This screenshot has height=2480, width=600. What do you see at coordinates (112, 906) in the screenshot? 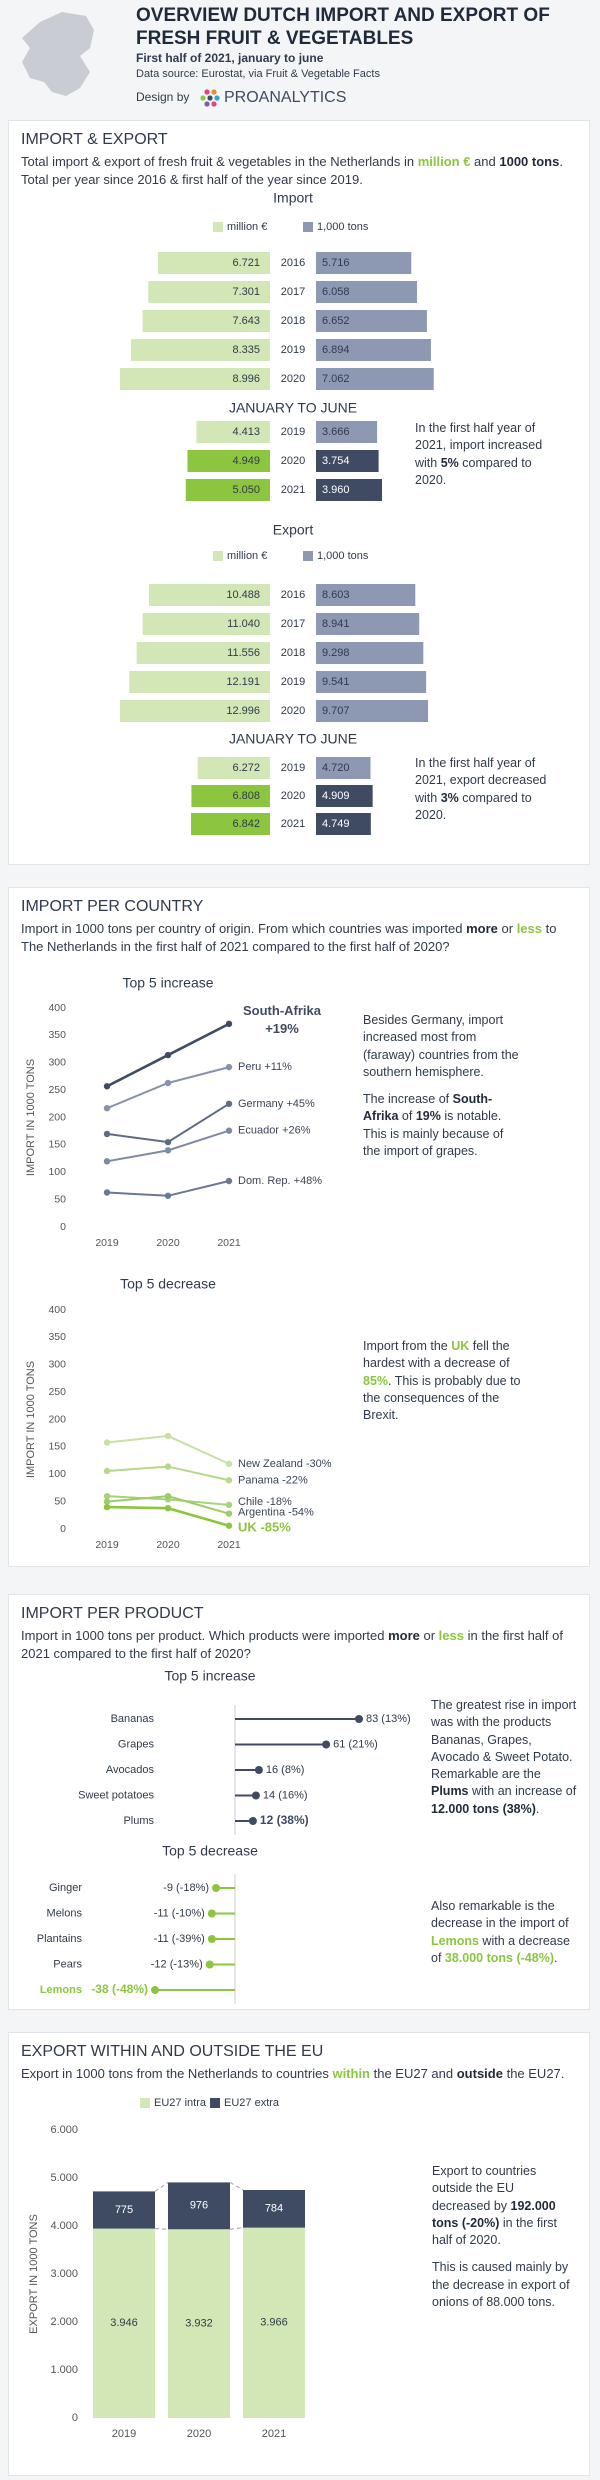
I see `section-title: IMPORT PER COUNTRY` at bounding box center [112, 906].